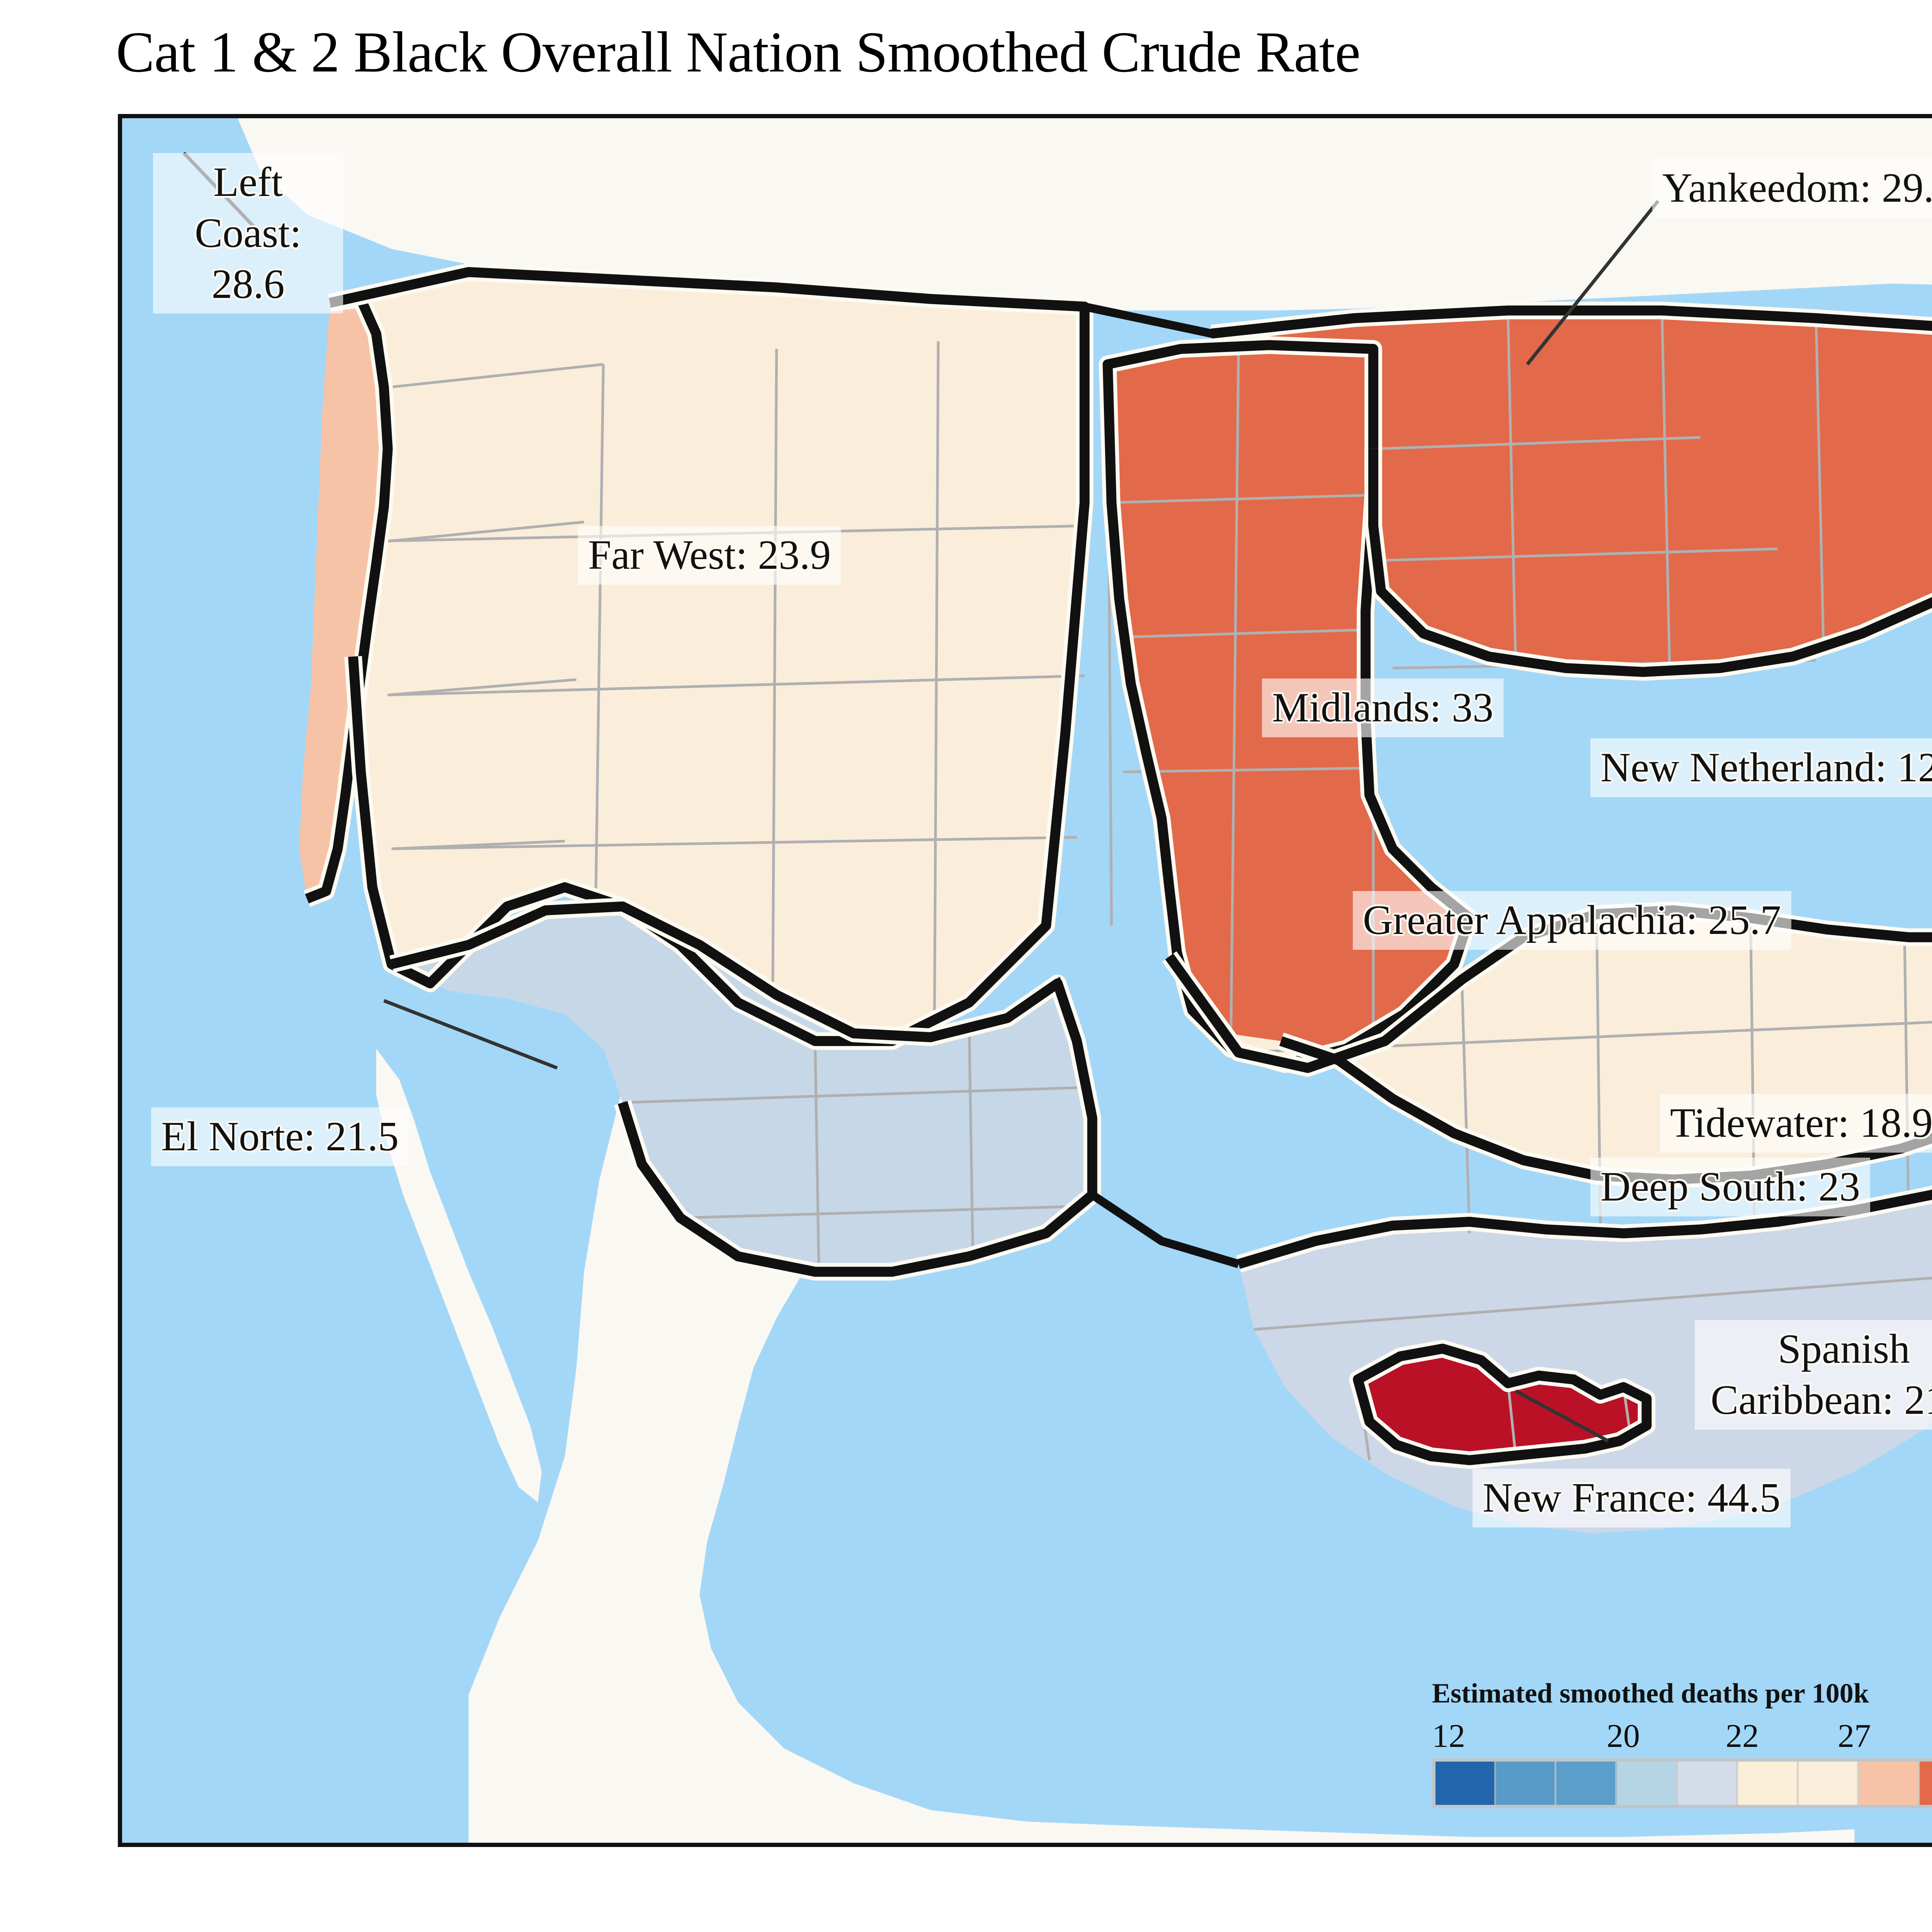 The width and height of the screenshot is (1932, 1932). What do you see at coordinates (1843, 1349) in the screenshot?
I see `region-label-line: Spanish` at bounding box center [1843, 1349].